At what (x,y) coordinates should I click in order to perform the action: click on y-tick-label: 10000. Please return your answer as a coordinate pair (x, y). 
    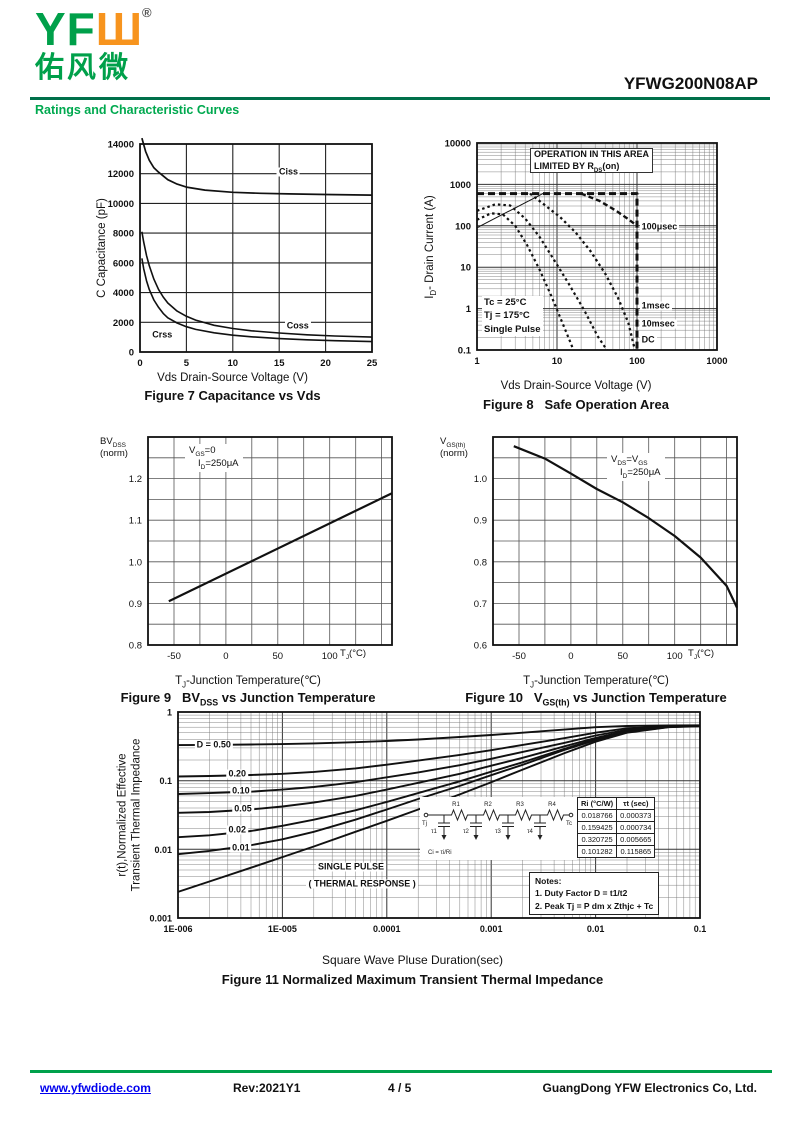
    Looking at the image, I should click on (458, 144).